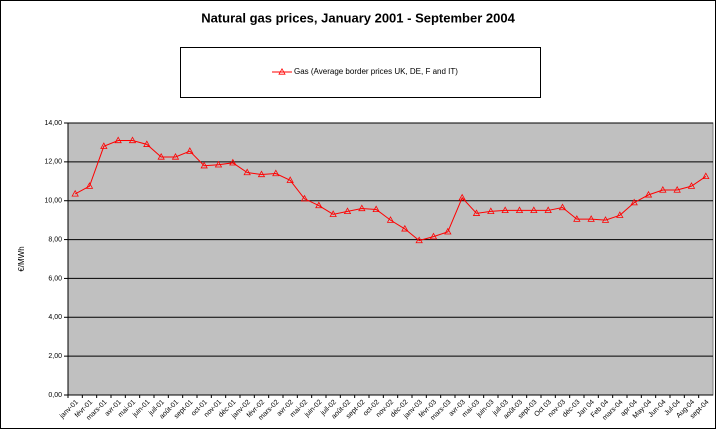 The height and width of the screenshot is (429, 716). What do you see at coordinates (53, 162) in the screenshot?
I see `y-tick-label: 12,00` at bounding box center [53, 162].